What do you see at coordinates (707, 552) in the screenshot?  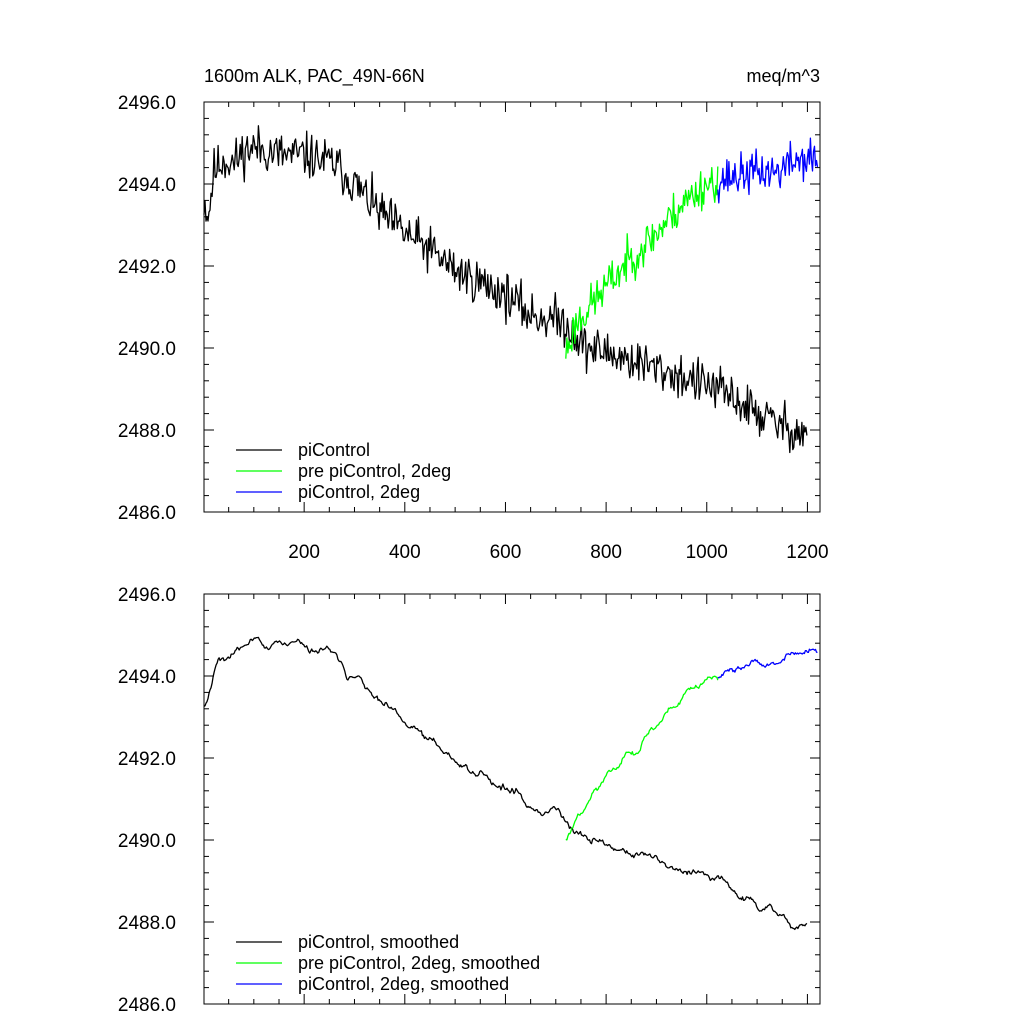 I see `x-tick-label: 1000` at bounding box center [707, 552].